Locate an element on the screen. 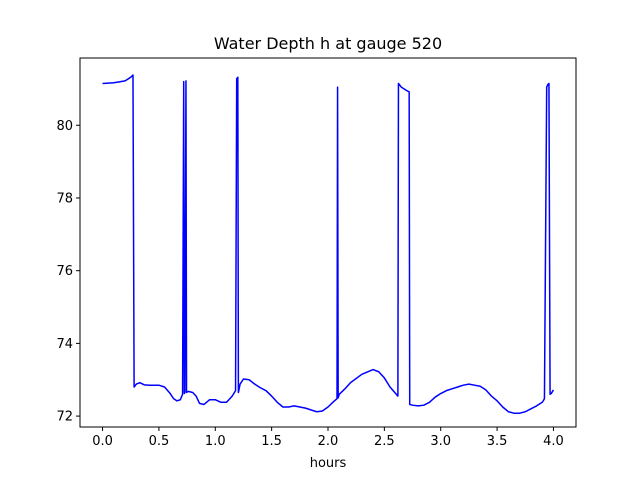  x-tick-label: 0.0 is located at coordinates (102, 441).